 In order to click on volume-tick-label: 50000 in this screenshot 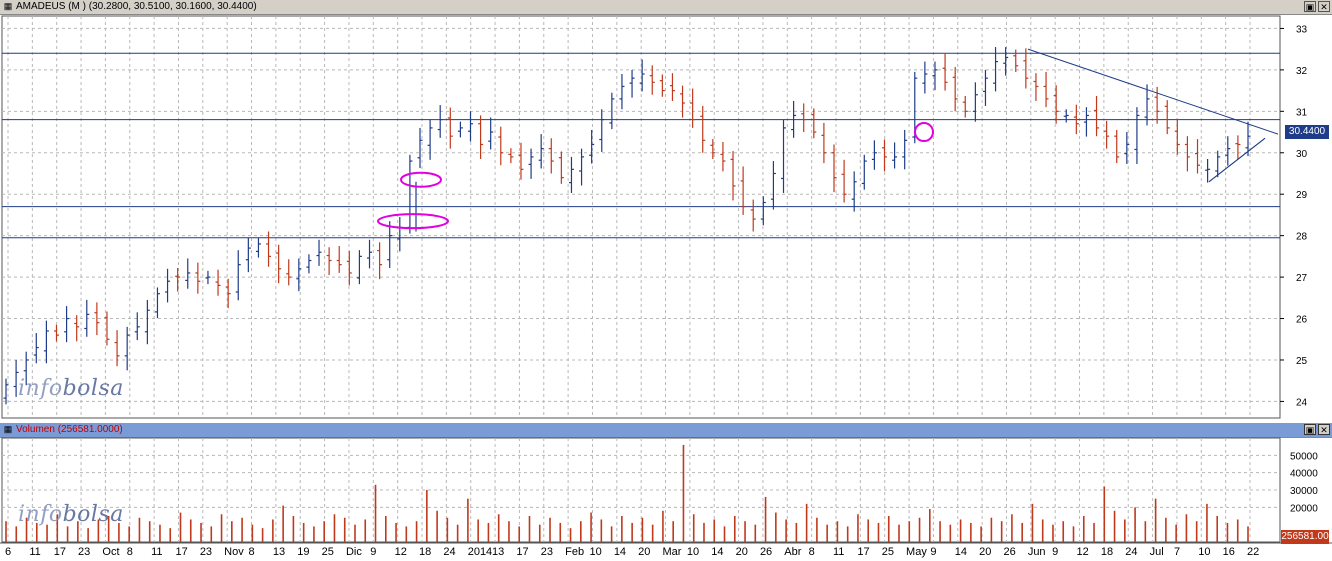, I will do `click(1304, 456)`.